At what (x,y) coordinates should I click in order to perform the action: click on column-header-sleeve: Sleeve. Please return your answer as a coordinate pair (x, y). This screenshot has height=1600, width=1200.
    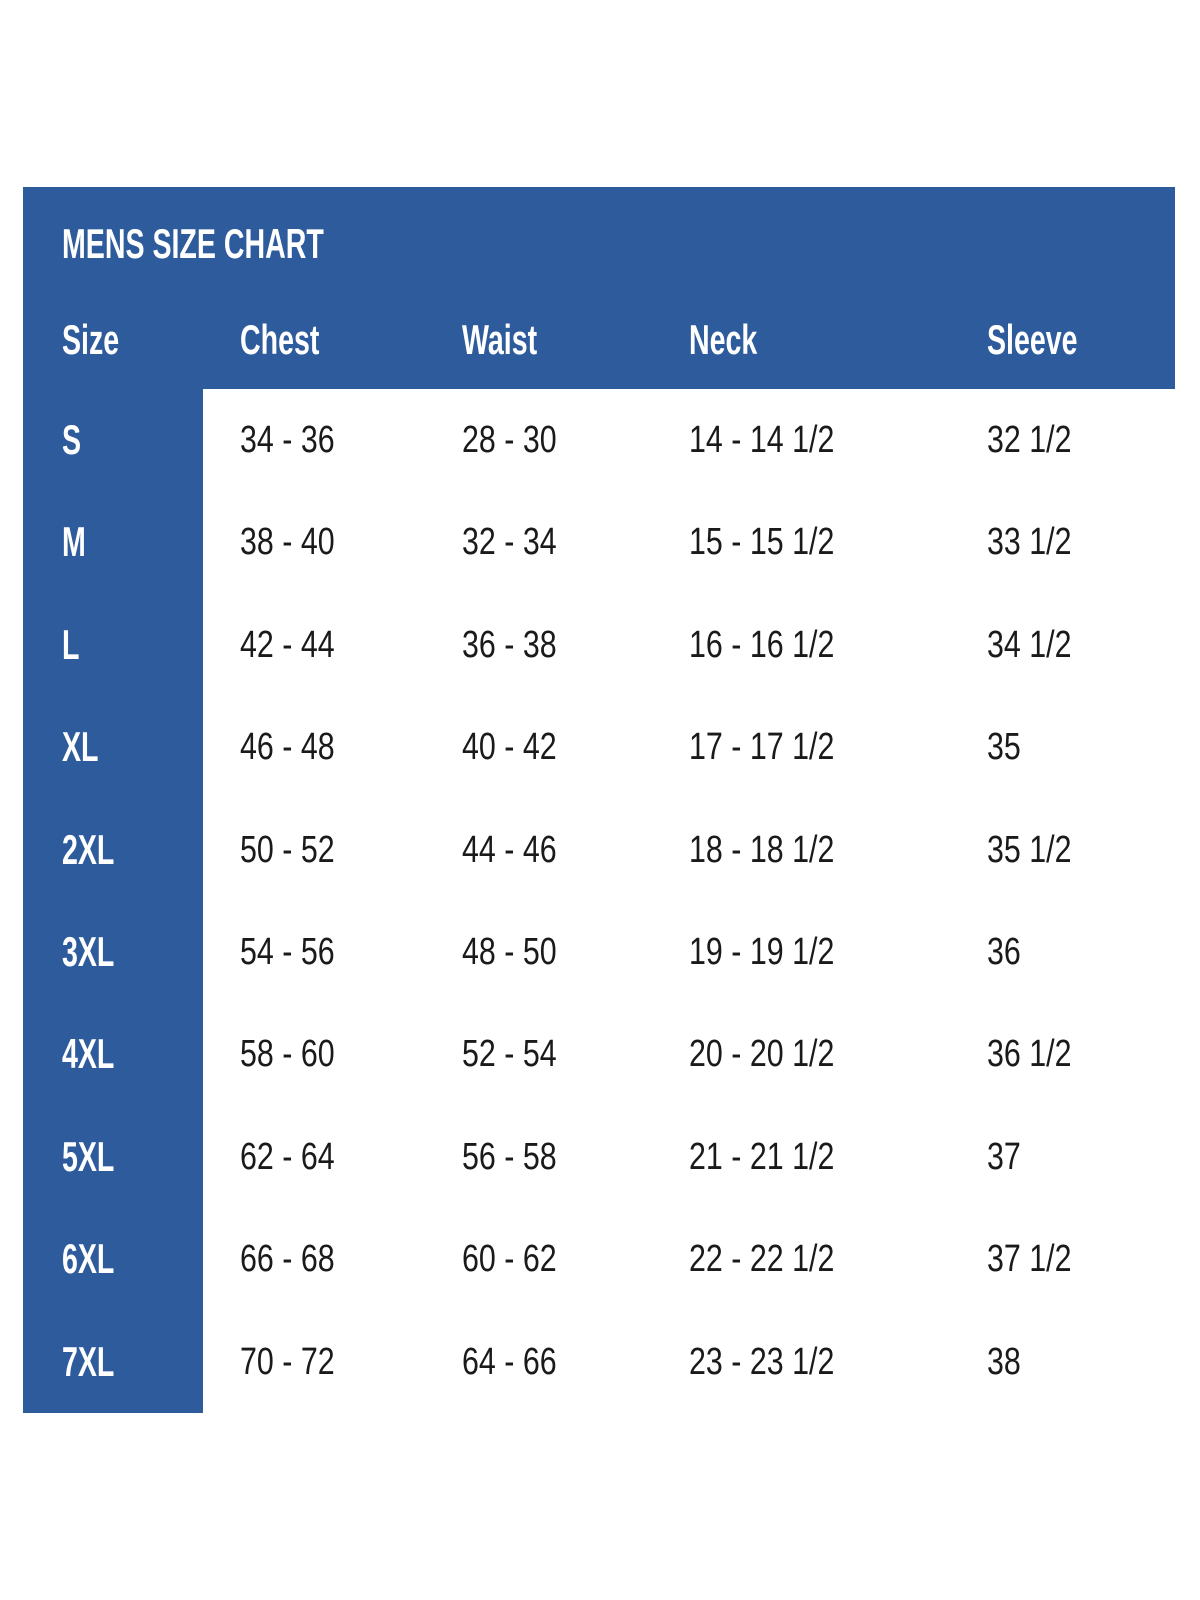
    Looking at the image, I should click on (1032, 339).